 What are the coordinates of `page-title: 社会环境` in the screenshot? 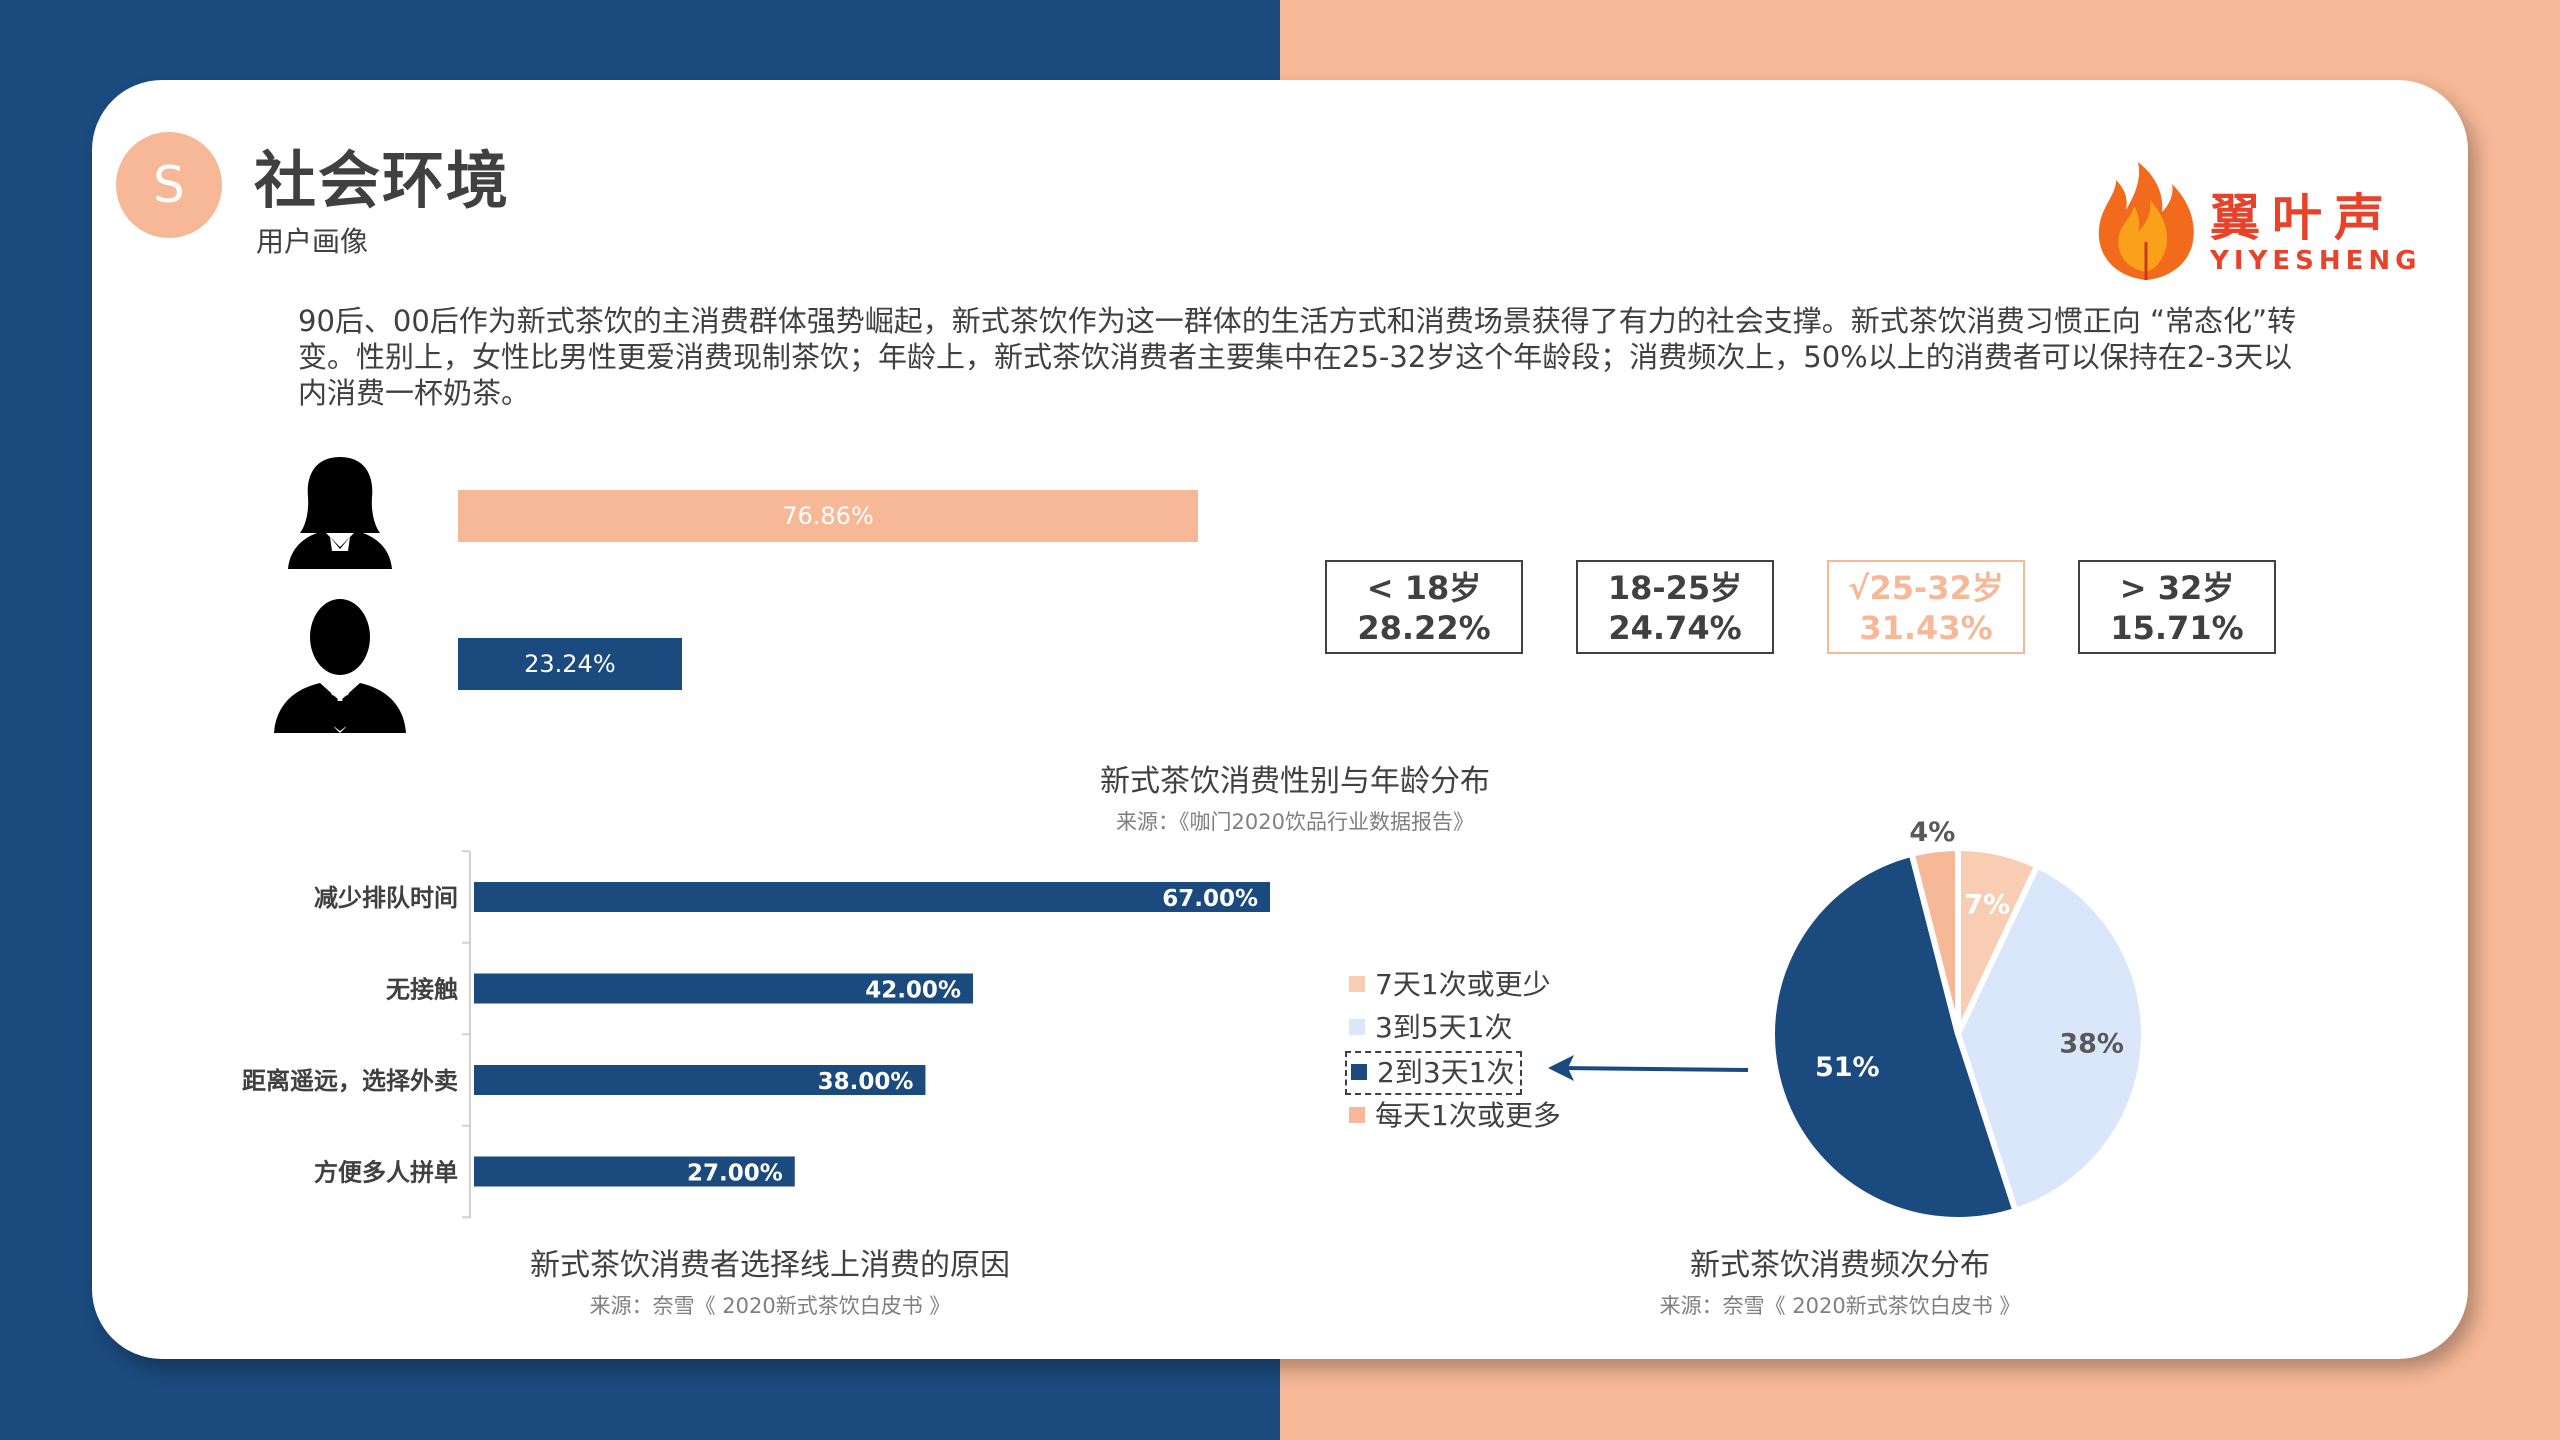 It's located at (382, 180).